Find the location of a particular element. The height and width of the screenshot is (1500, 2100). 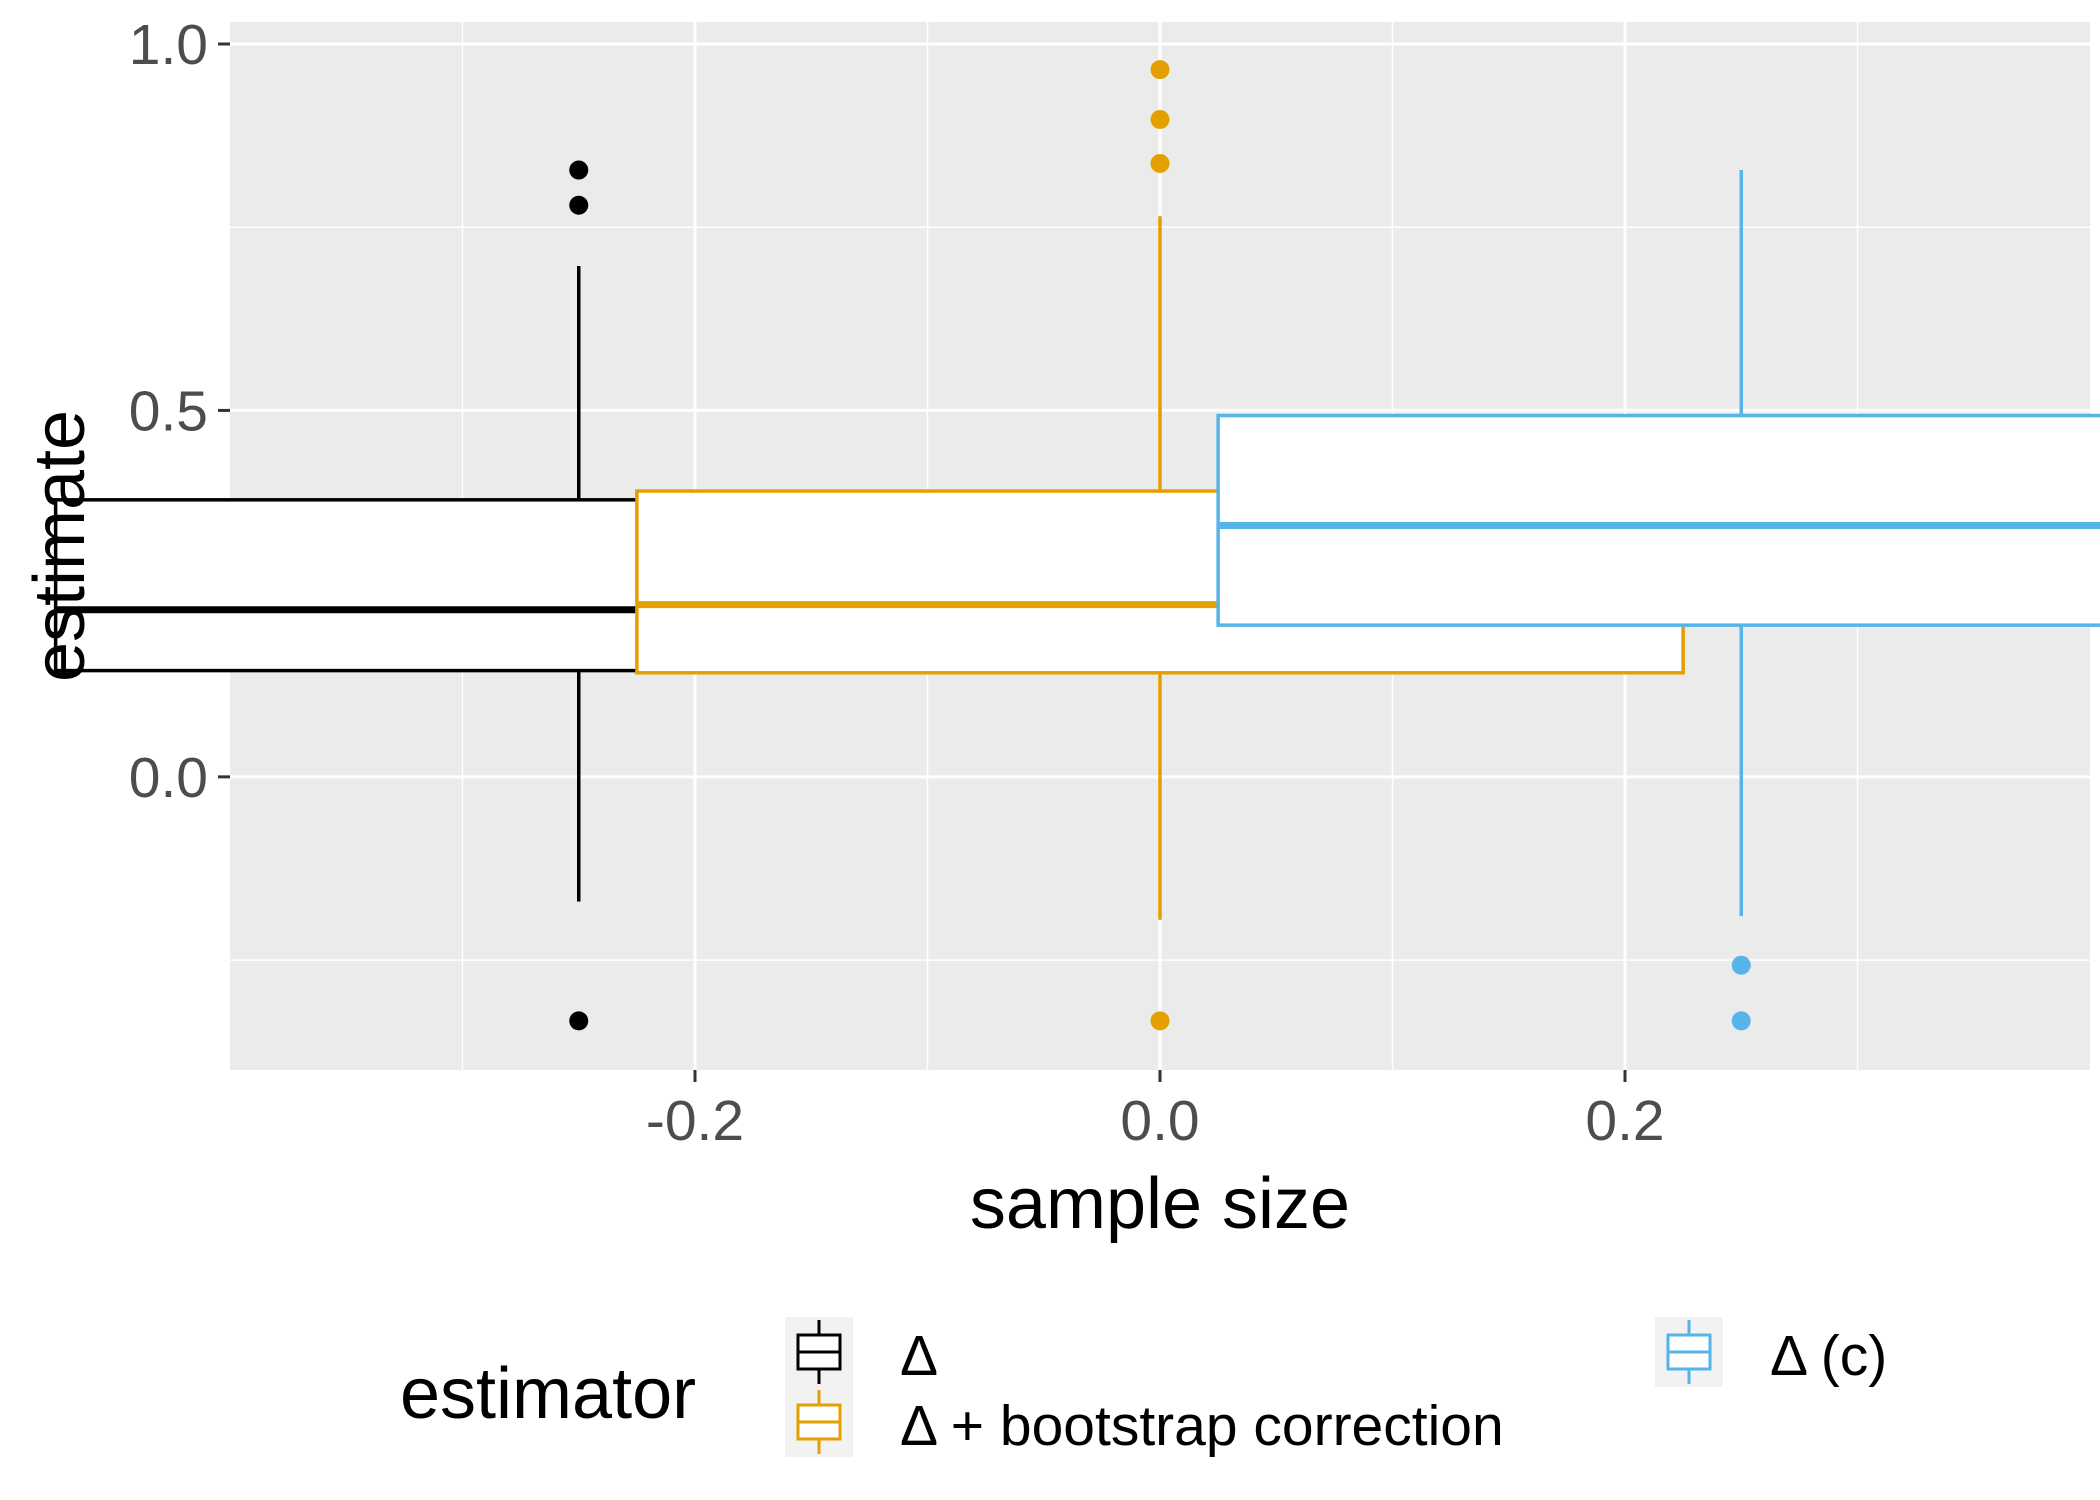

y-axis-title: estimate is located at coordinates (60, 546).